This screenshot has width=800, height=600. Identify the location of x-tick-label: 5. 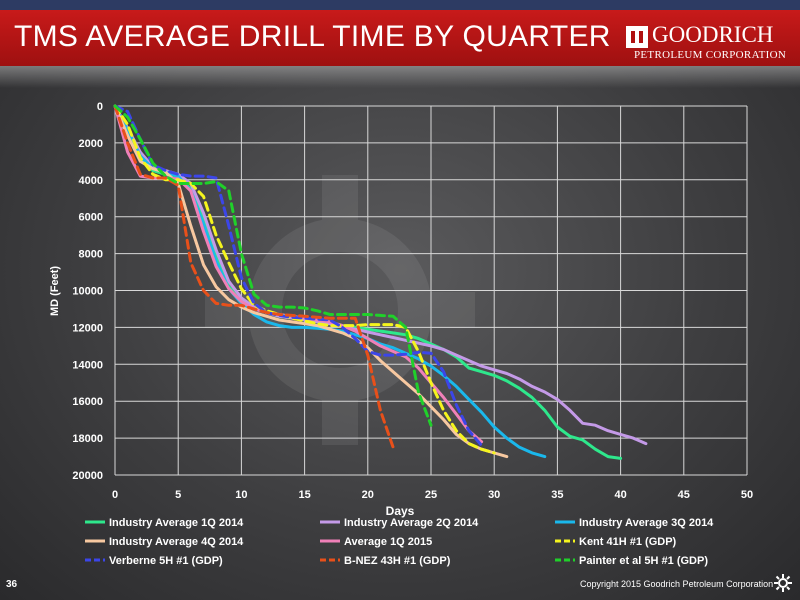
(178, 495).